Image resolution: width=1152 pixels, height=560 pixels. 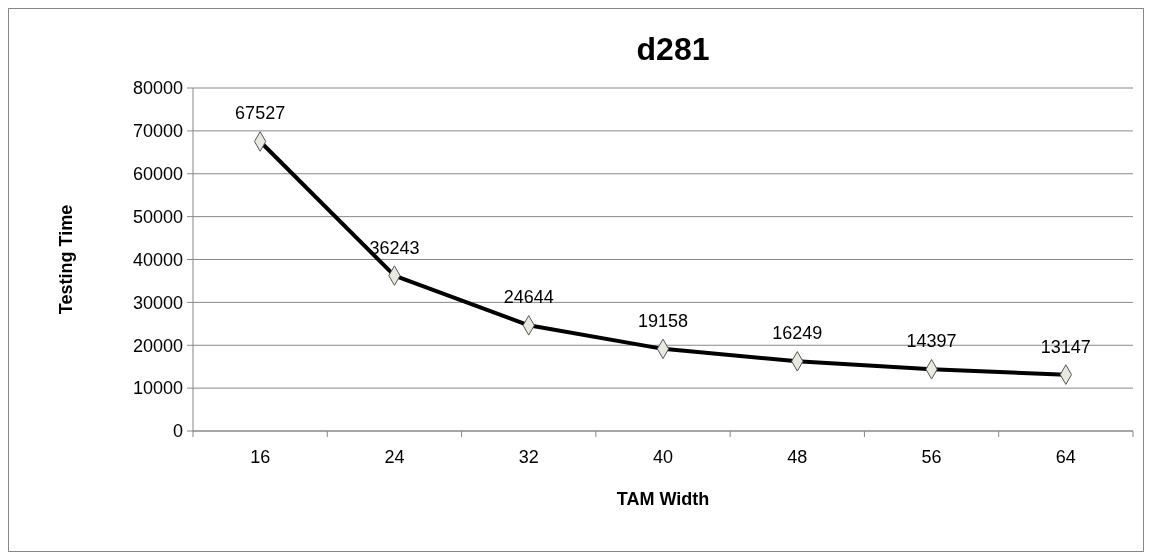 What do you see at coordinates (157, 259) in the screenshot?
I see `y-tick-label: 40000` at bounding box center [157, 259].